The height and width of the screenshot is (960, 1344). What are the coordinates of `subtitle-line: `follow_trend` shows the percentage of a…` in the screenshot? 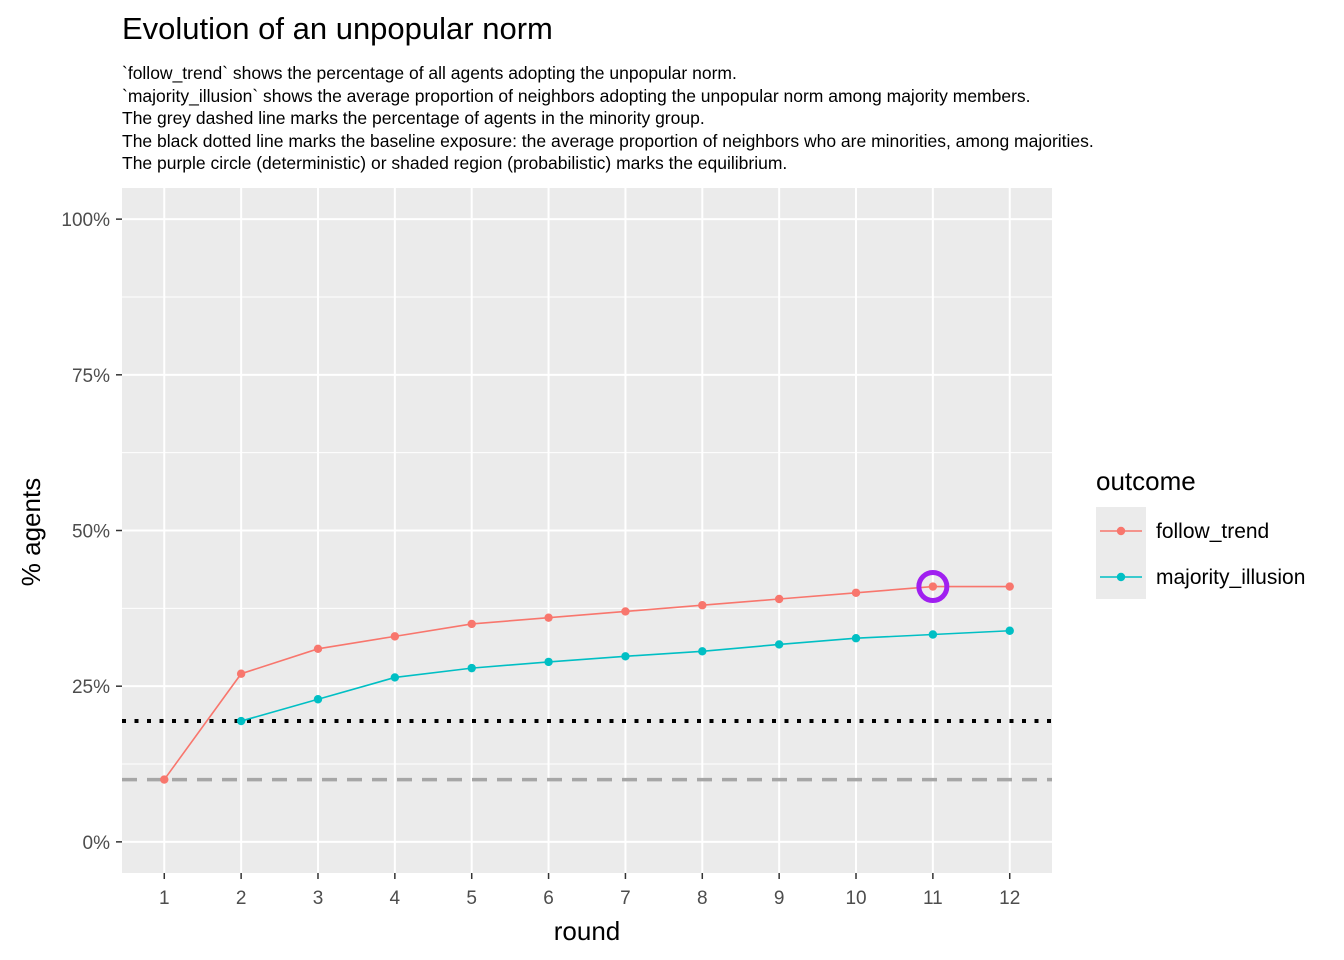 It's located at (429, 73).